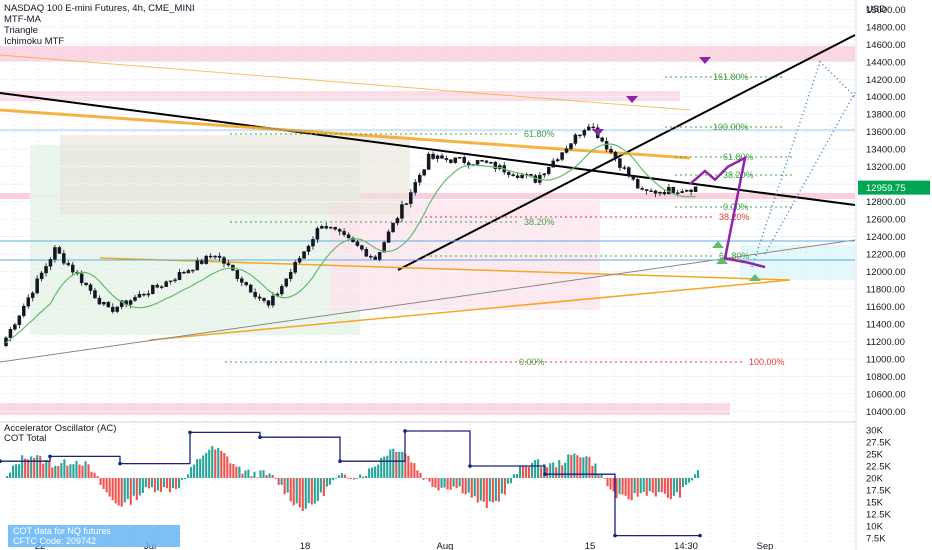  What do you see at coordinates (875, 431) in the screenshot?
I see `osc-tick: 30K` at bounding box center [875, 431].